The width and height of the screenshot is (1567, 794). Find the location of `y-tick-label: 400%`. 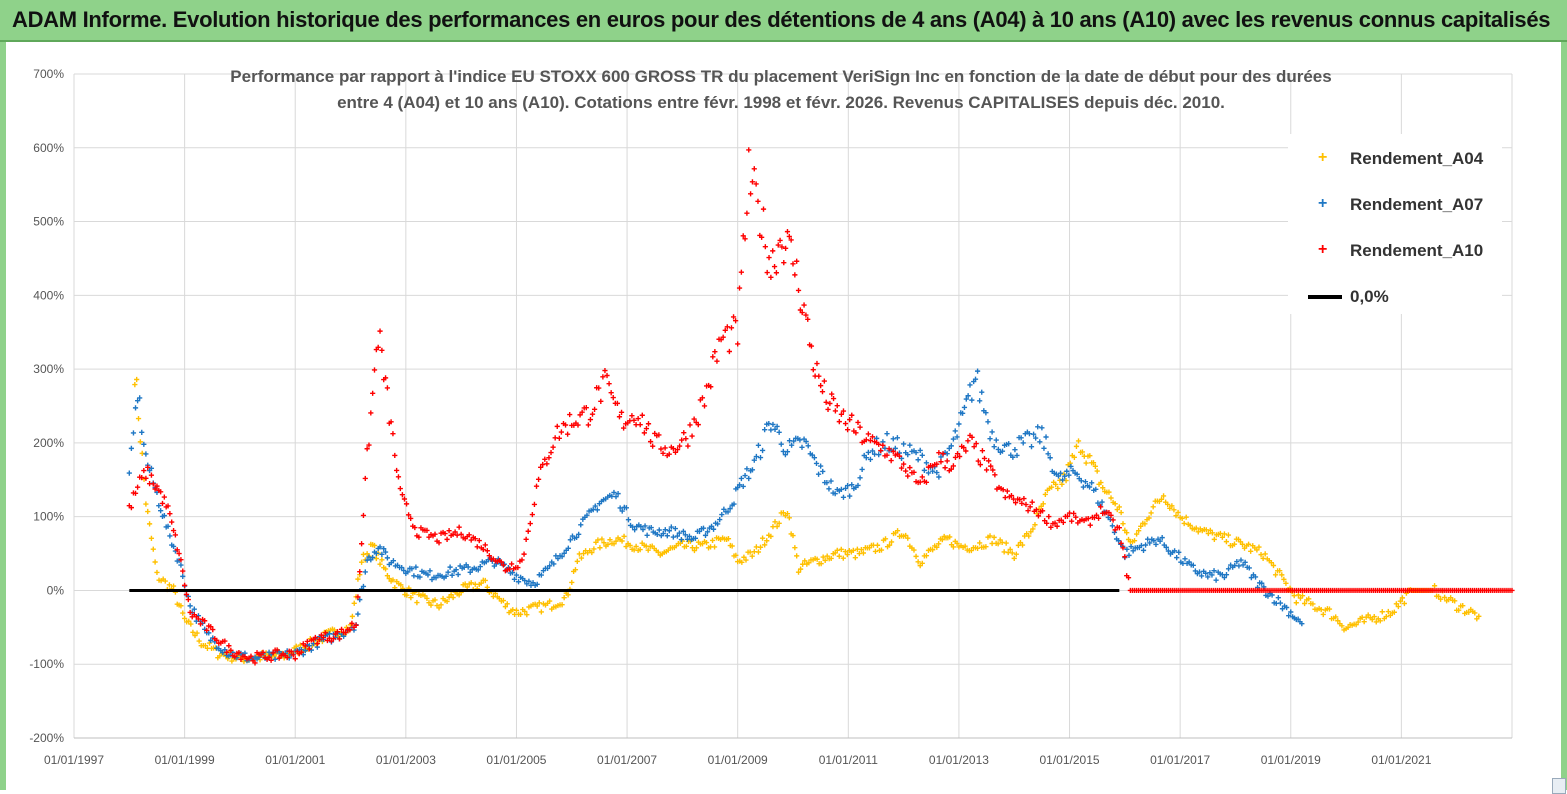

y-tick-label: 400% is located at coordinates (48, 295).